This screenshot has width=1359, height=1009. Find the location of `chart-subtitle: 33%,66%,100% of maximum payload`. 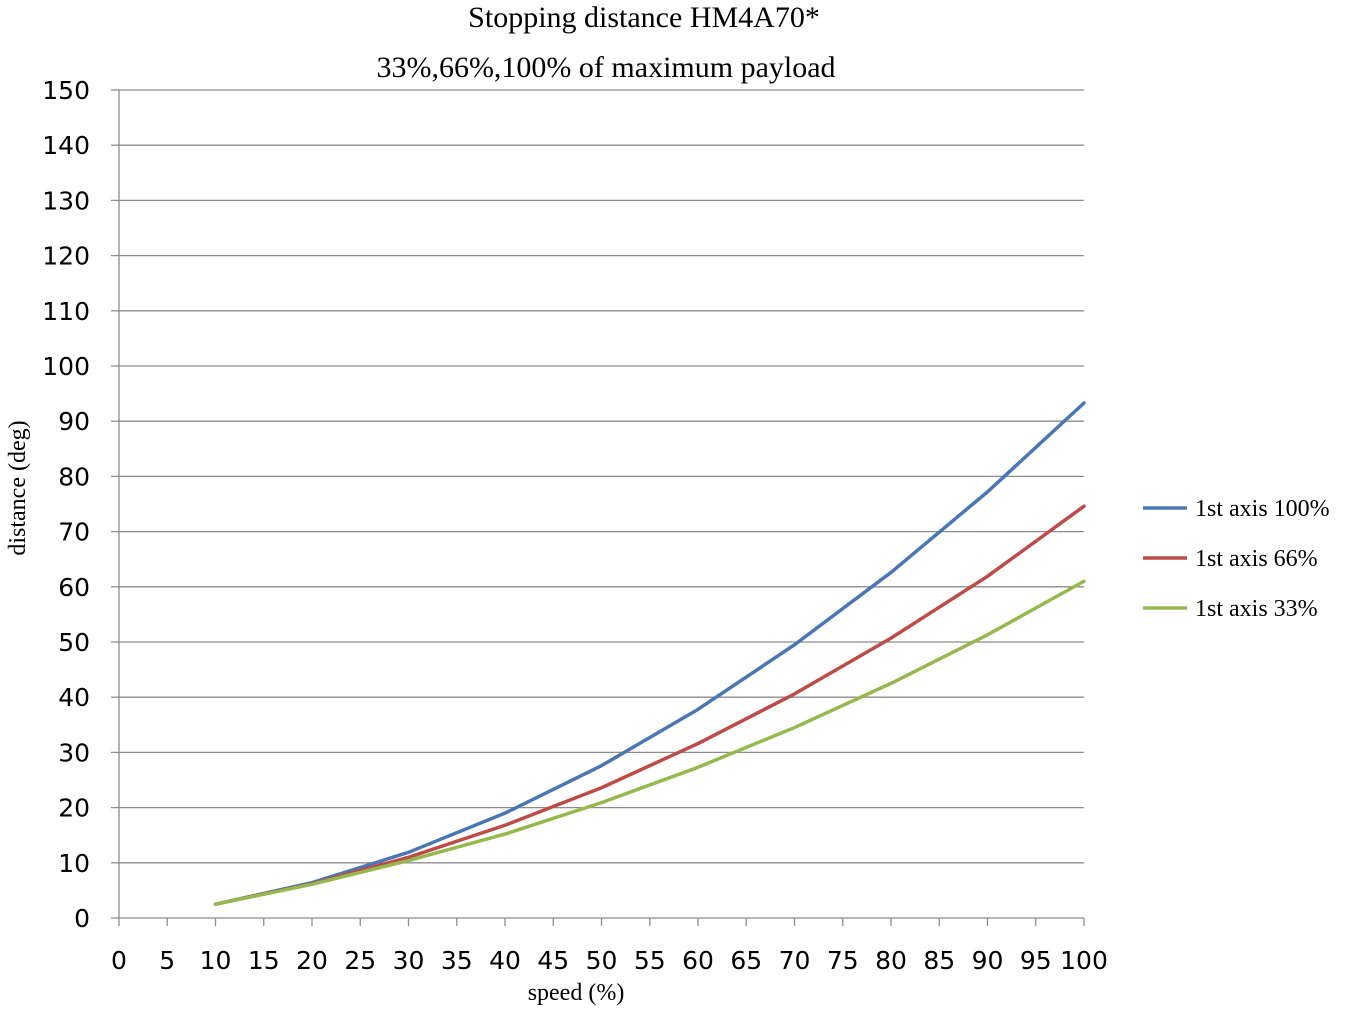

chart-subtitle: 33%,66%,100% of maximum payload is located at coordinates (605, 67).